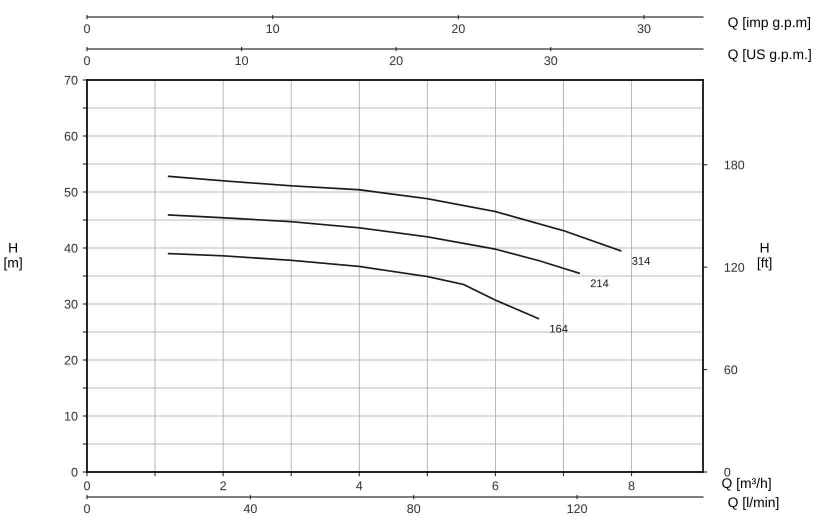 The image size is (833, 522). I want to click on x-tick-label: 0, so click(87, 485).